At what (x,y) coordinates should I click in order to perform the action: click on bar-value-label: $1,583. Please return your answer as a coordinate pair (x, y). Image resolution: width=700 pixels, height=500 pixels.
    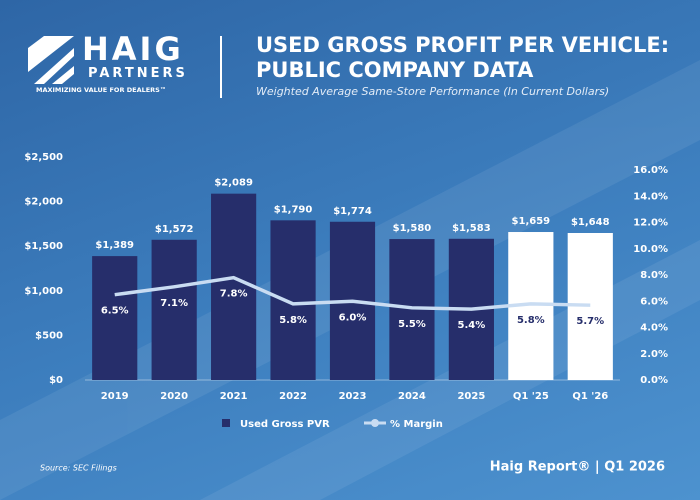
    Looking at the image, I should click on (471, 228).